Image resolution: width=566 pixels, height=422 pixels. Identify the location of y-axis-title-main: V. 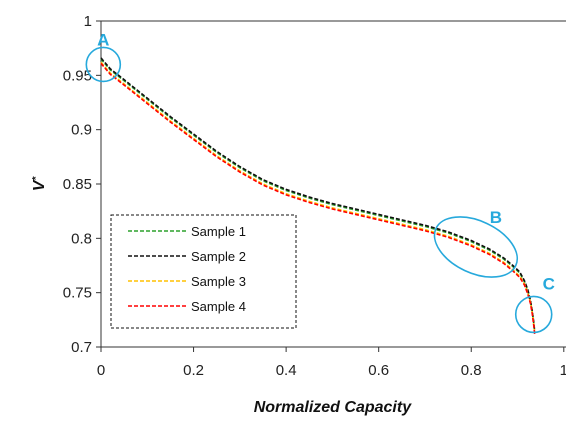
(39, 185).